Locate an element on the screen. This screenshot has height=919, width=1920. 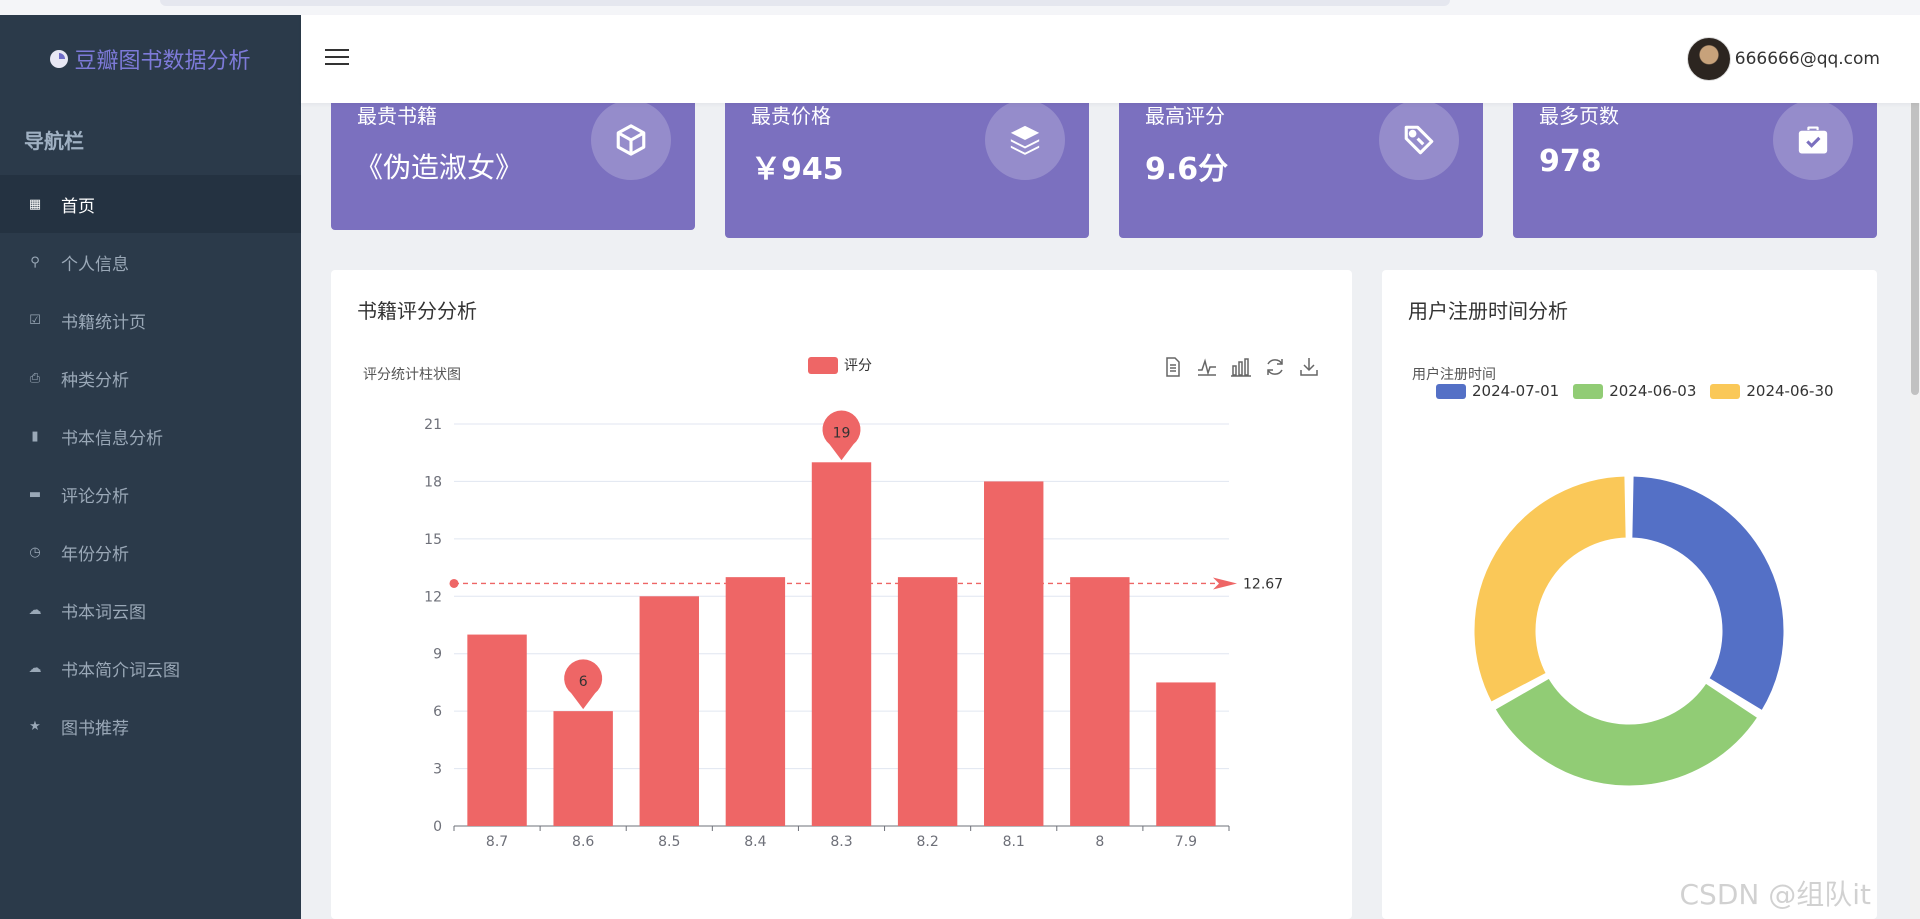
download-icon is located at coordinates (1309, 367).